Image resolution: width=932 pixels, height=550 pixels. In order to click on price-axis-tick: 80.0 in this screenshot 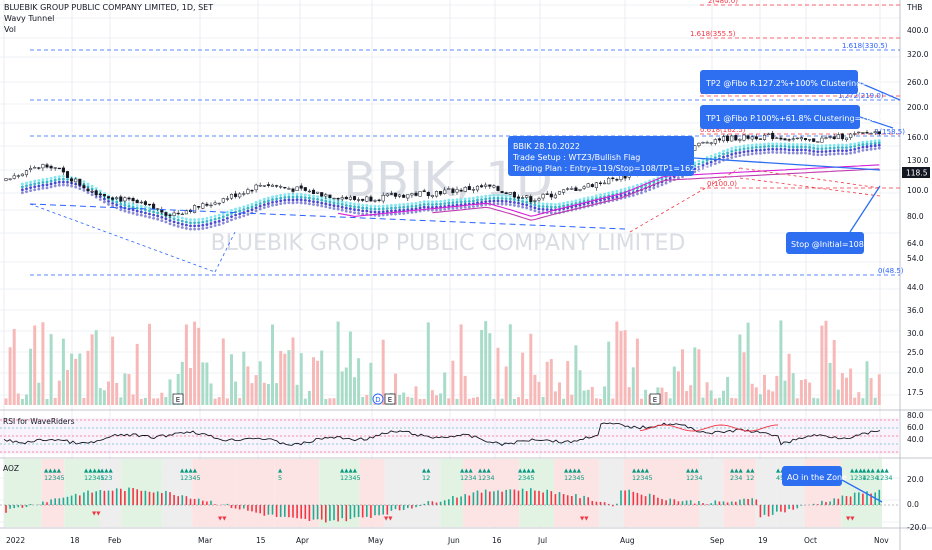, I will do `click(915, 216)`.